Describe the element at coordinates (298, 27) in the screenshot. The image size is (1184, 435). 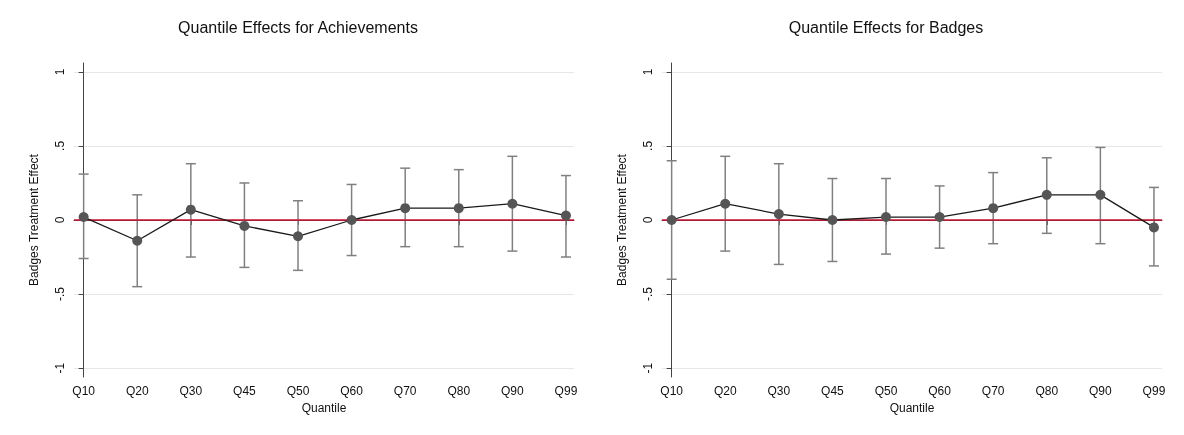
I see `chart-title: Quantile Effects for Achievements` at that location.